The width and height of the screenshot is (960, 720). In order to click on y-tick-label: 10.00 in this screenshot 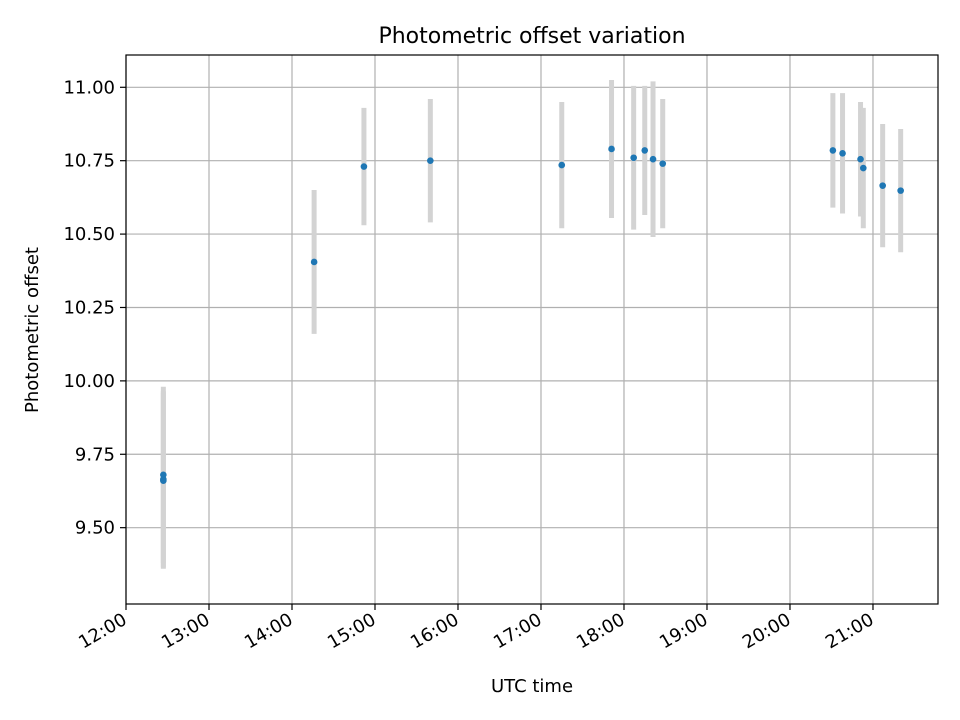, I will do `click(89, 381)`.